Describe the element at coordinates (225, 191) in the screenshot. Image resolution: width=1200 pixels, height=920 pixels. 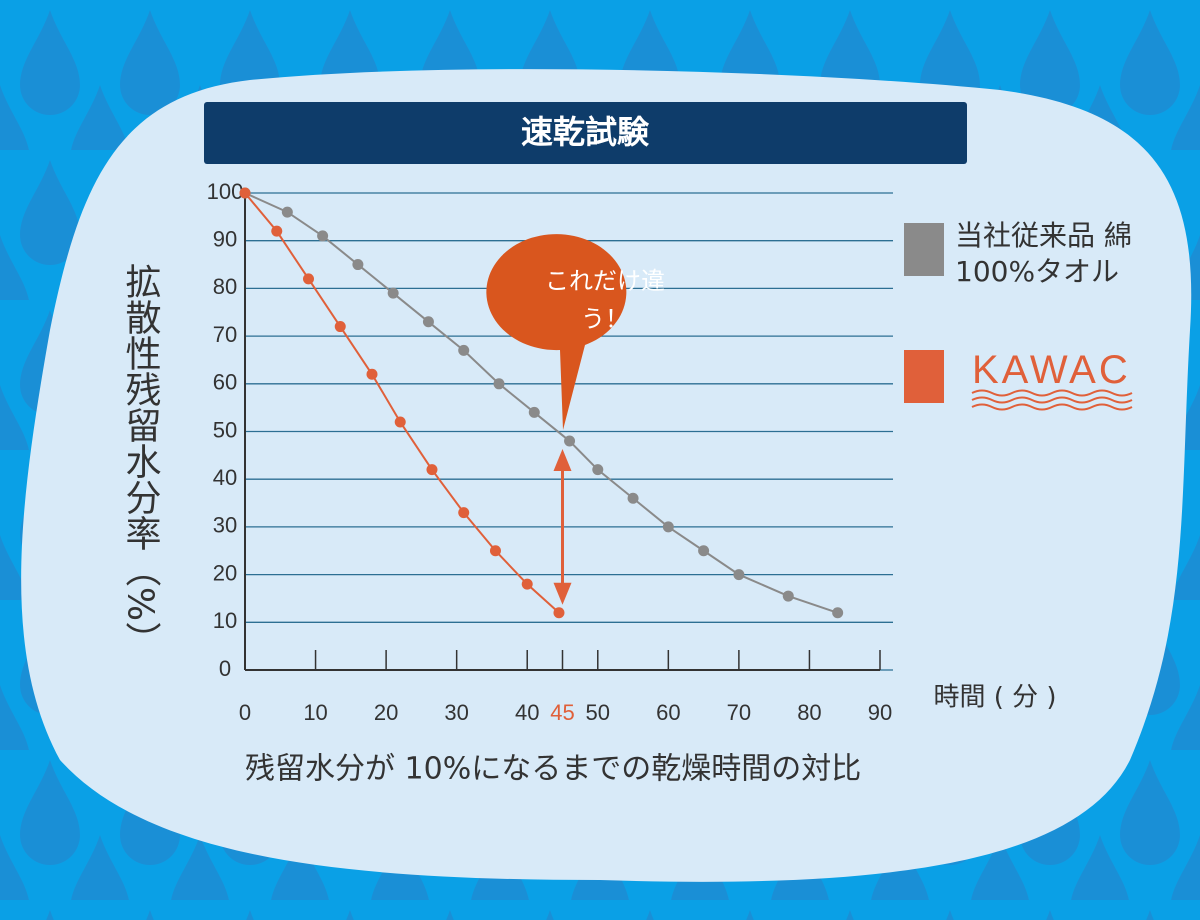
I see `y-tick-label: 100` at that location.